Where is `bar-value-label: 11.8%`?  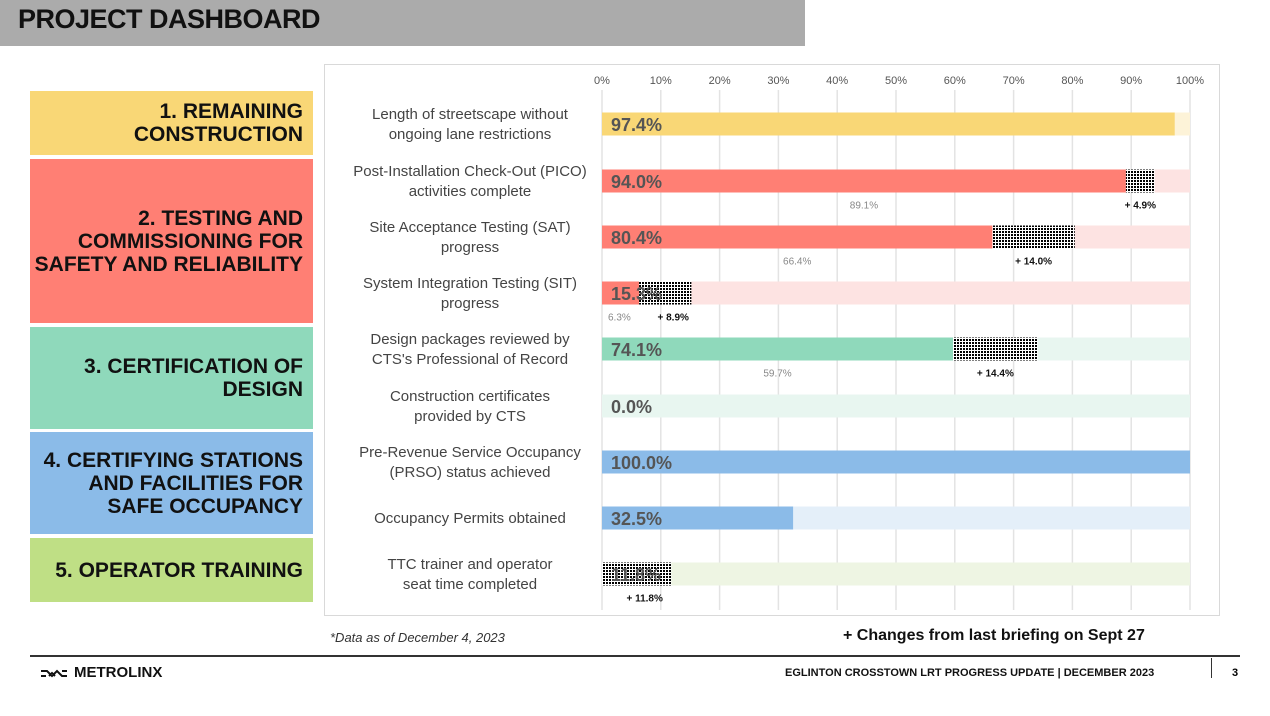
bar-value-label: 11.8% is located at coordinates (636, 575).